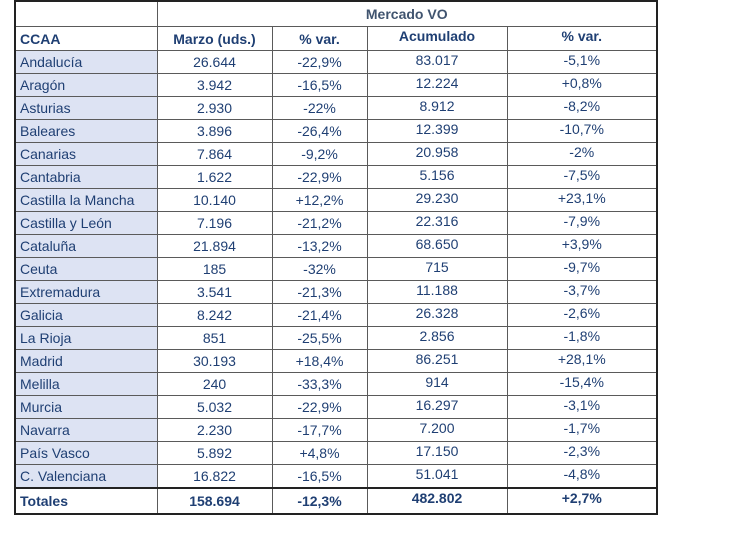 The width and height of the screenshot is (750, 537). I want to click on marzo-cell: 851, so click(214, 338).